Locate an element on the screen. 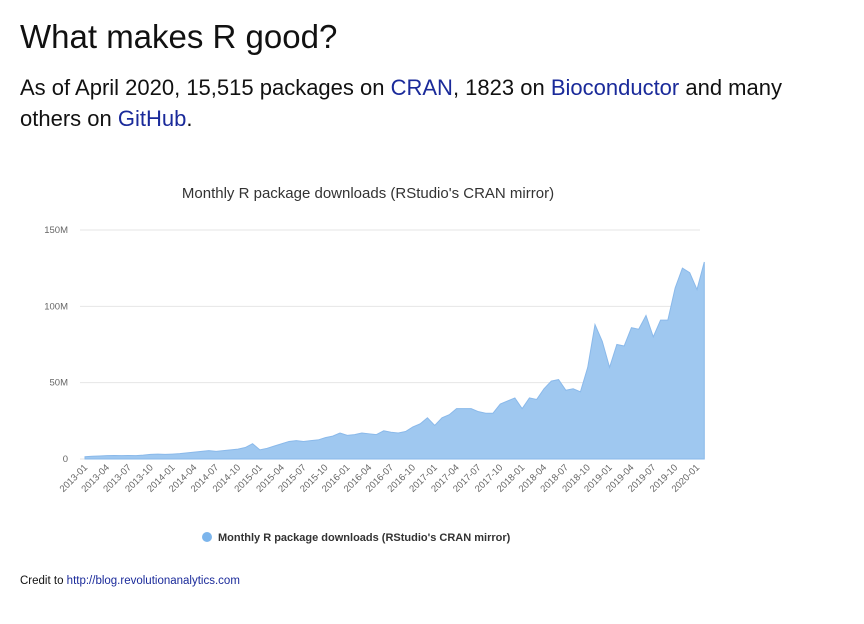 This screenshot has height=624, width=864. link: GitHub is located at coordinates (152, 118).